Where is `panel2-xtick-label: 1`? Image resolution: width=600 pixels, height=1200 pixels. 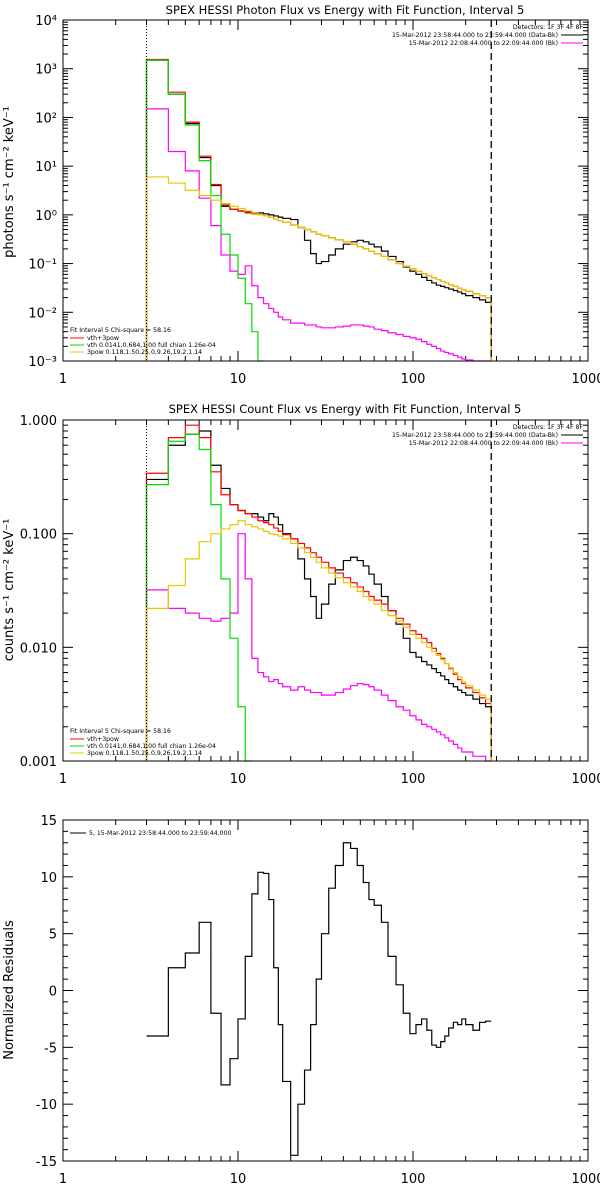 panel2-xtick-label: 1 is located at coordinates (63, 779).